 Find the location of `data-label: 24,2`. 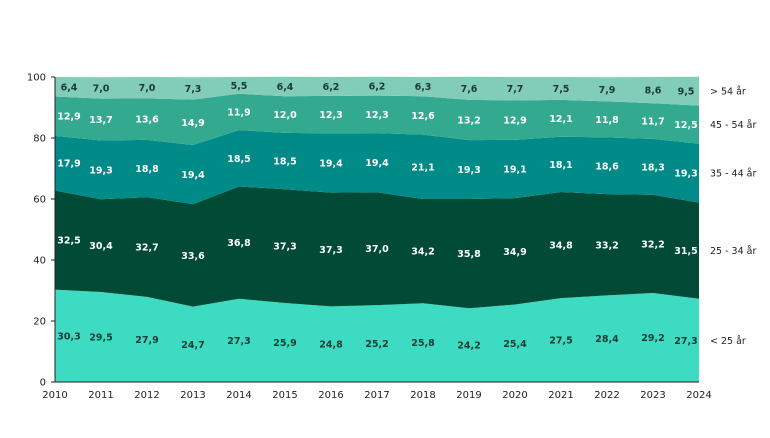

data-label: 24,2 is located at coordinates (468, 346).